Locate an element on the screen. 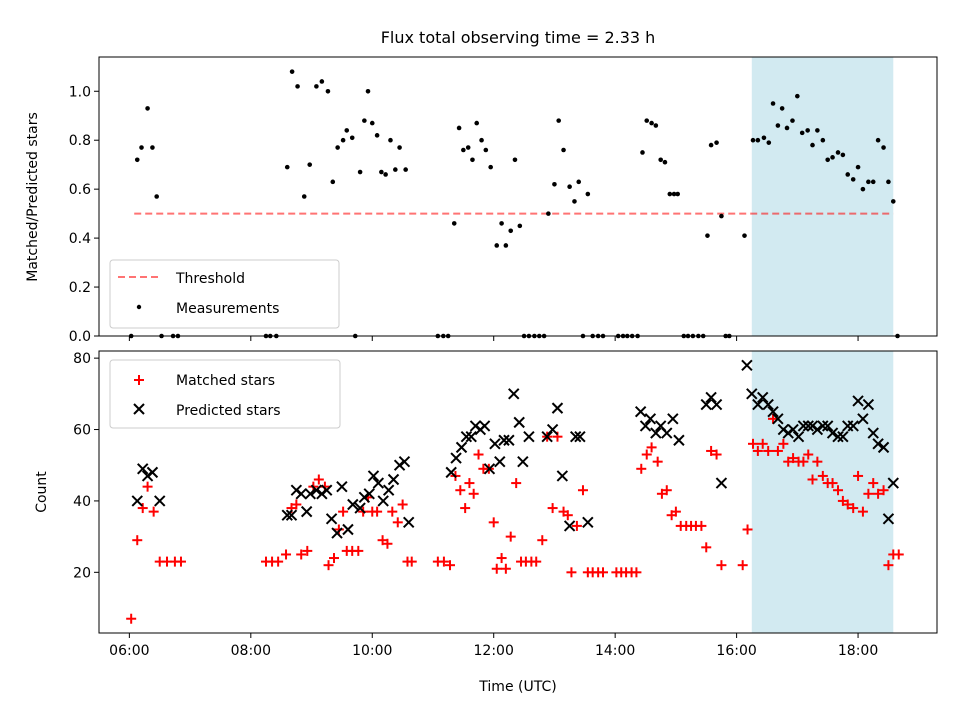  x-tick-label: 08:00 is located at coordinates (251, 651).